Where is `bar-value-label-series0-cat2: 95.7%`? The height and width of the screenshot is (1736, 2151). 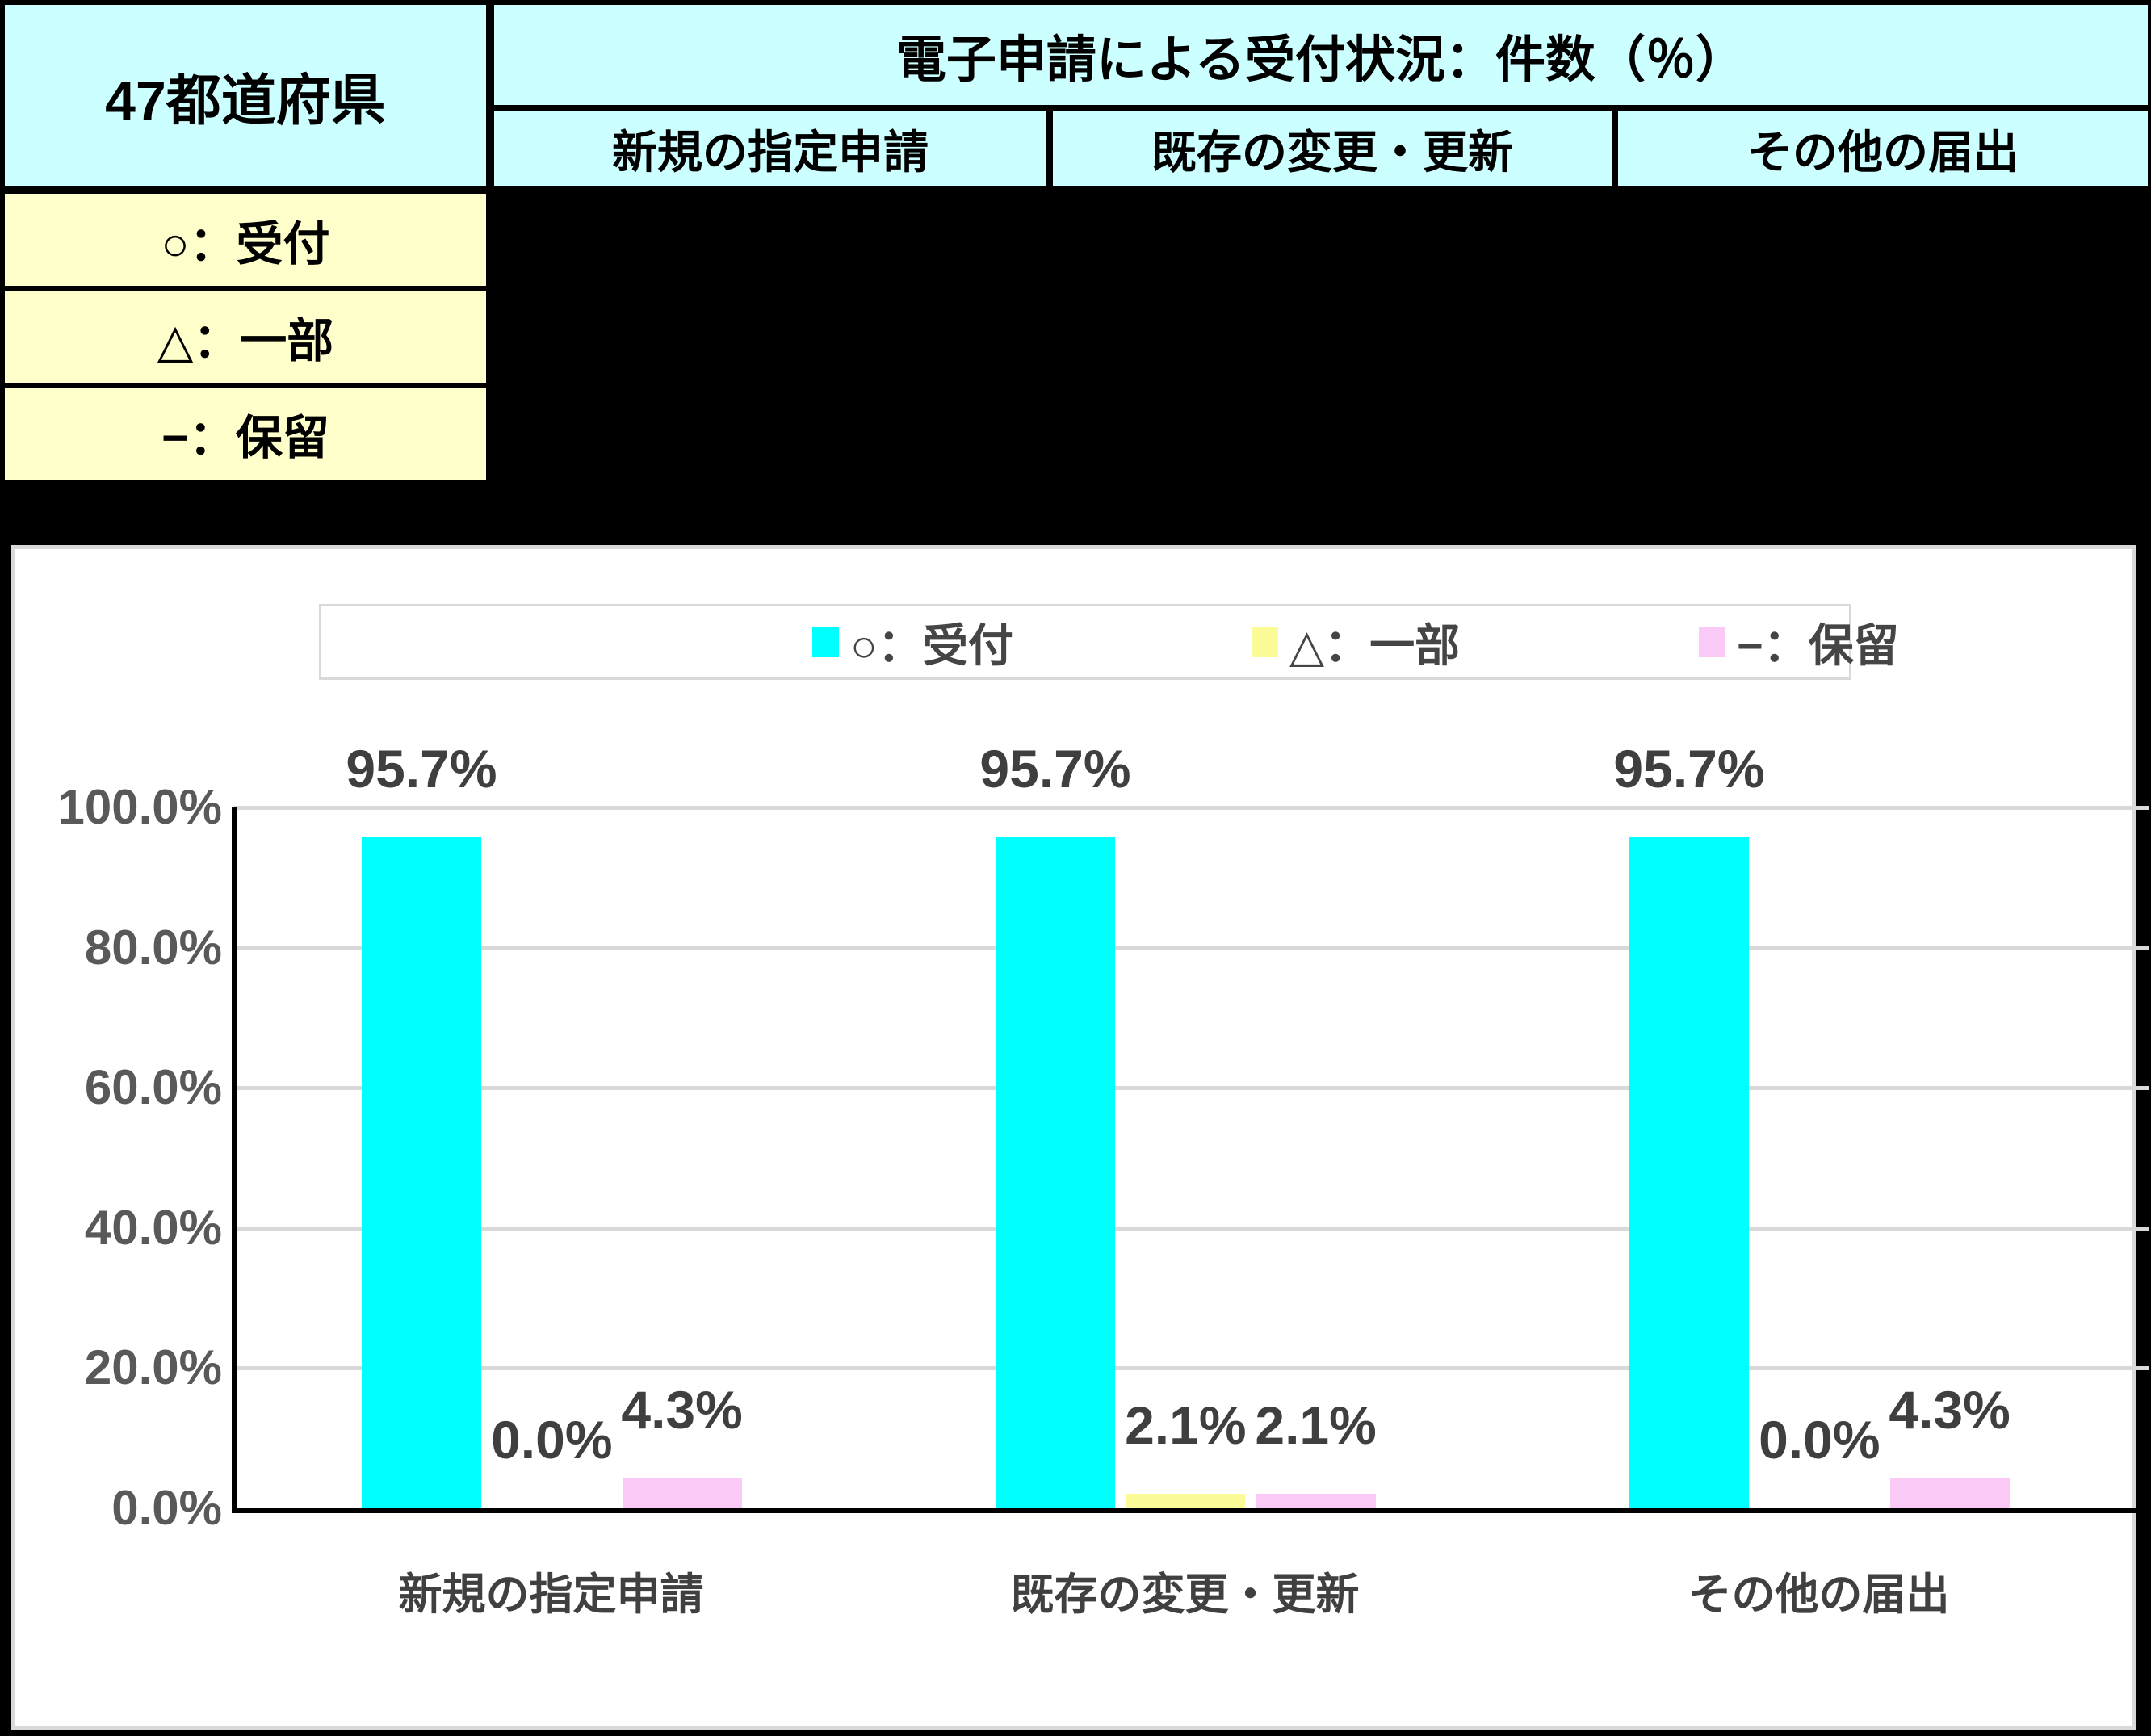
bar-value-label-series0-cat2: 95.7% is located at coordinates (1689, 769).